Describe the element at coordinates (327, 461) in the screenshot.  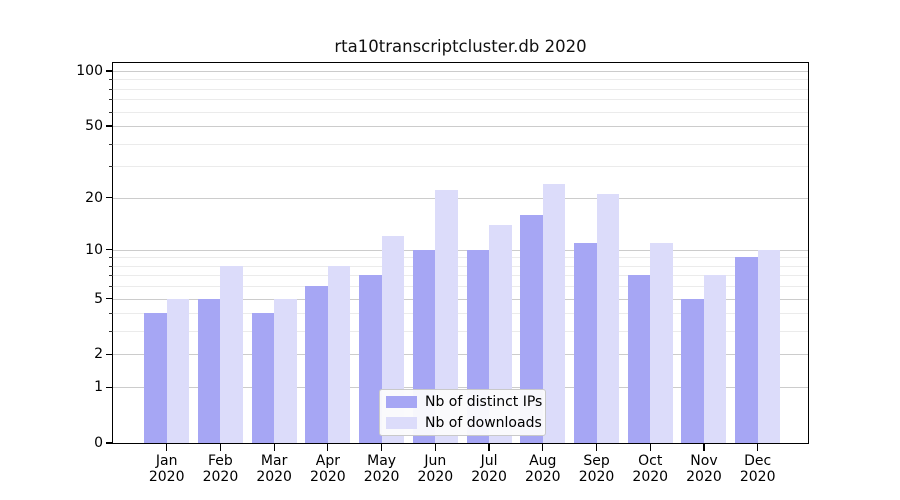
I see `x-tick-month: Apr` at that location.